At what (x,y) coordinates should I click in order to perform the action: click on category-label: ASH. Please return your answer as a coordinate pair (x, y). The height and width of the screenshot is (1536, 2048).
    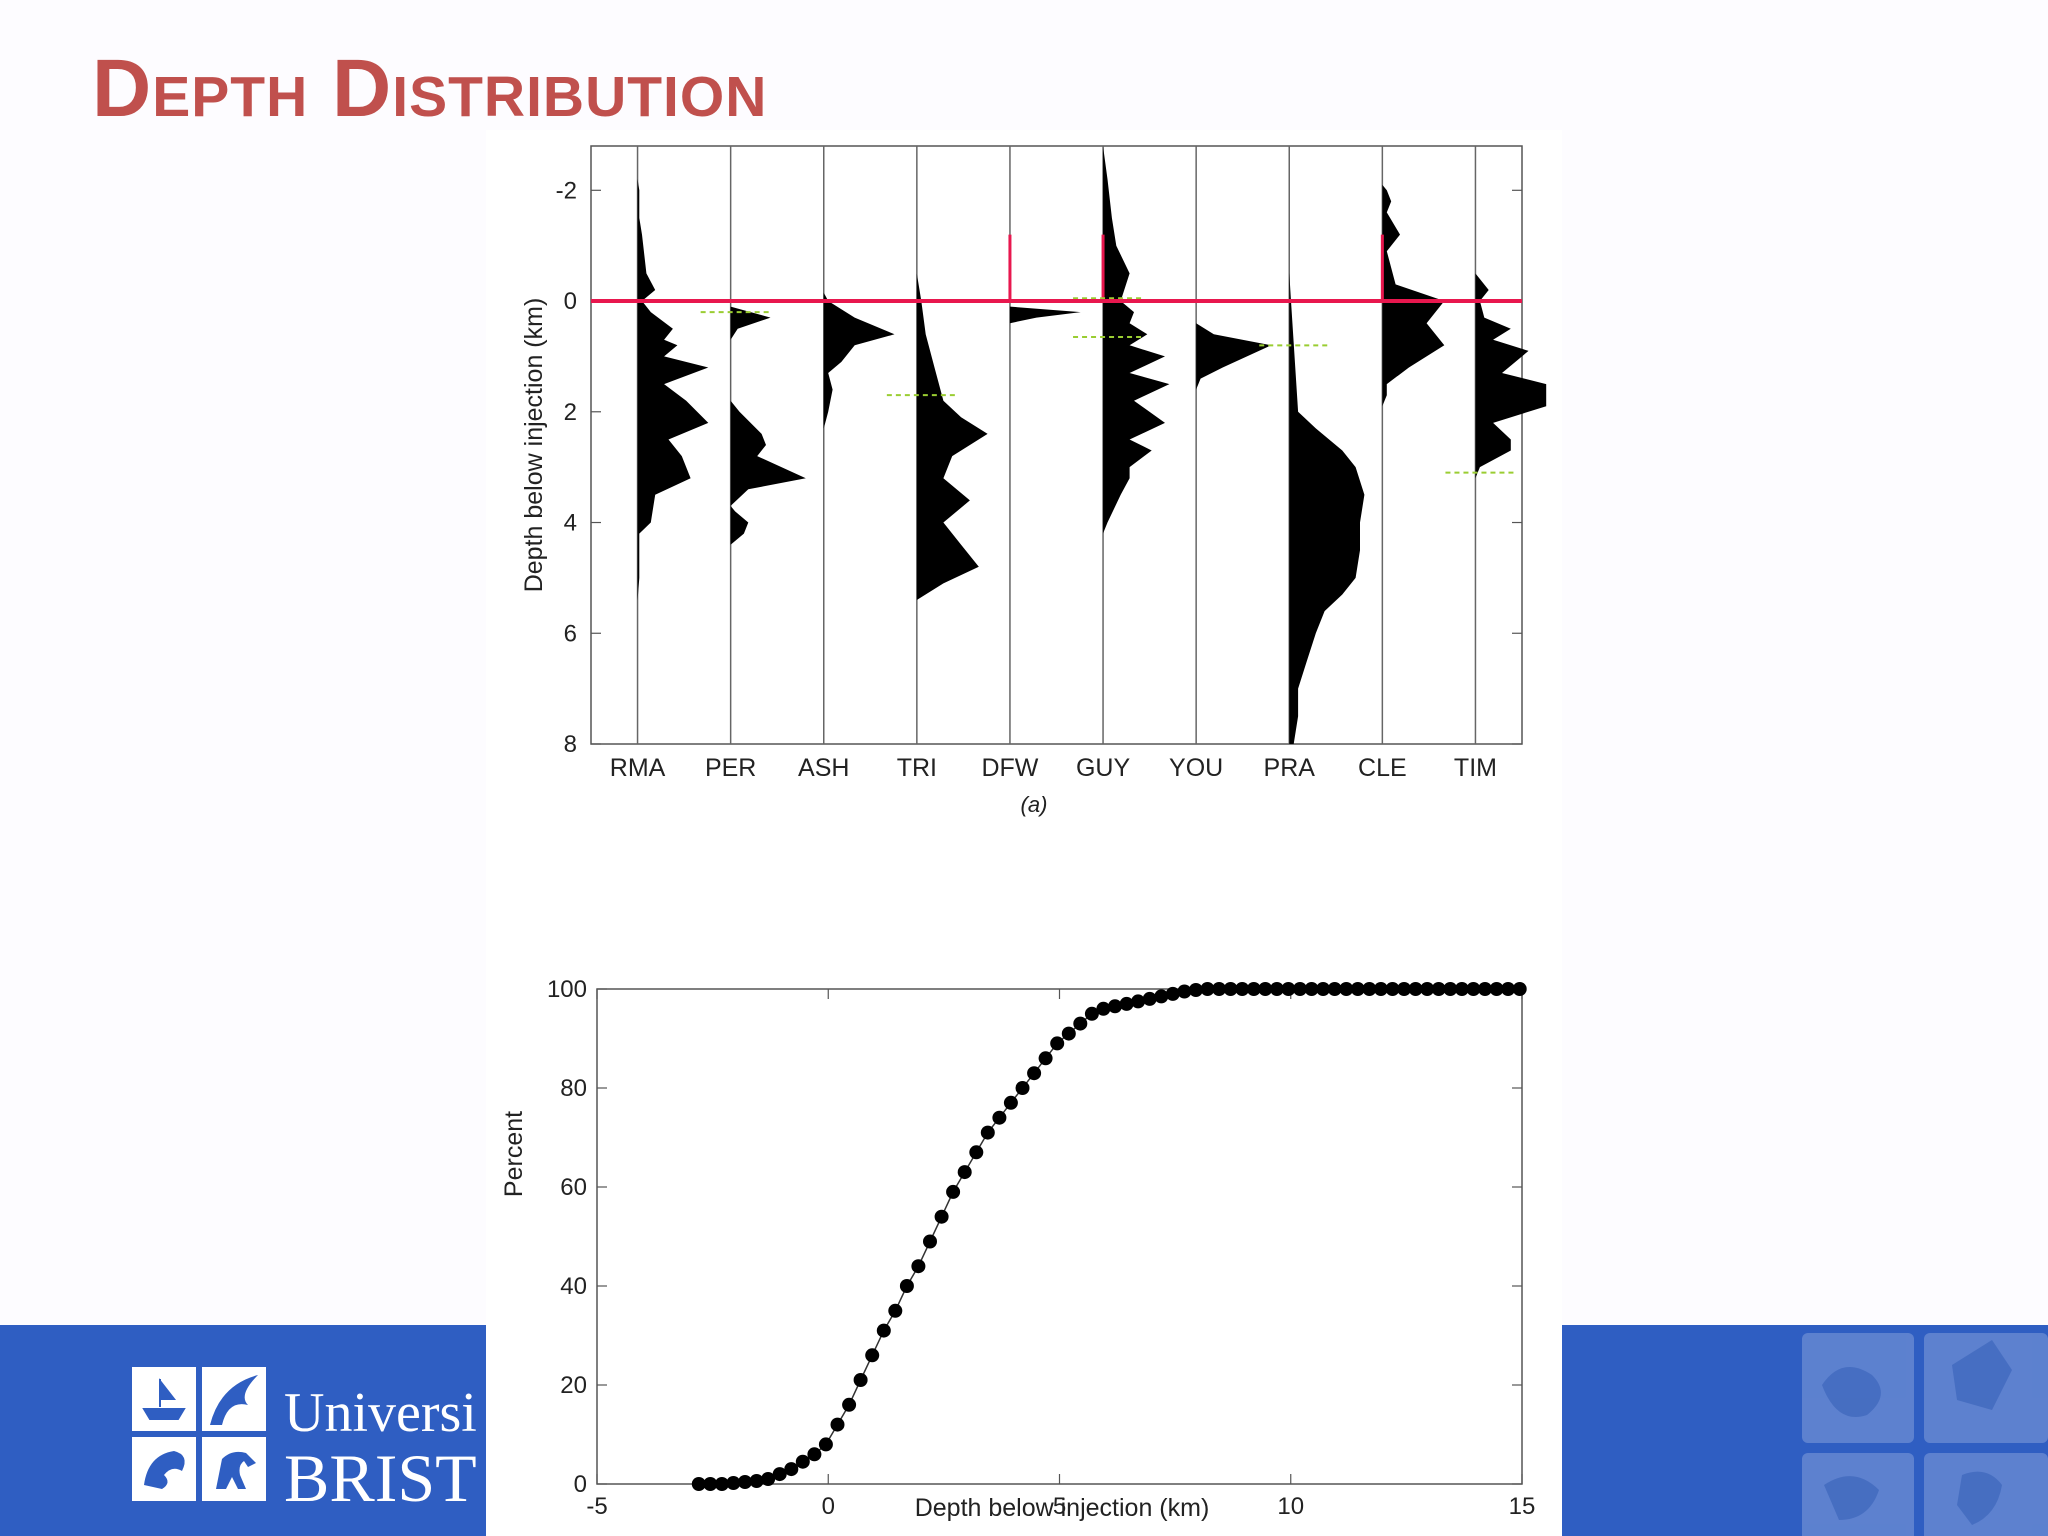
    Looking at the image, I should click on (823, 768).